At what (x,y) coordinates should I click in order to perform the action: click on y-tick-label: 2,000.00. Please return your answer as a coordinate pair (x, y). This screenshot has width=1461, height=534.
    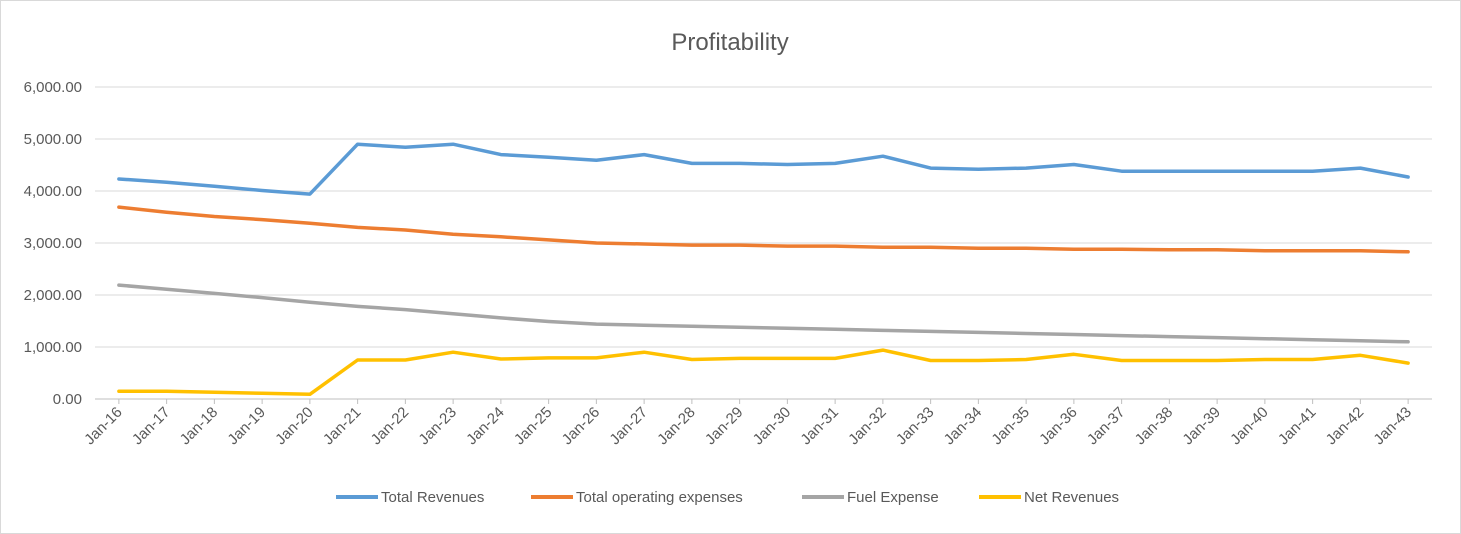
    Looking at the image, I should click on (53, 295).